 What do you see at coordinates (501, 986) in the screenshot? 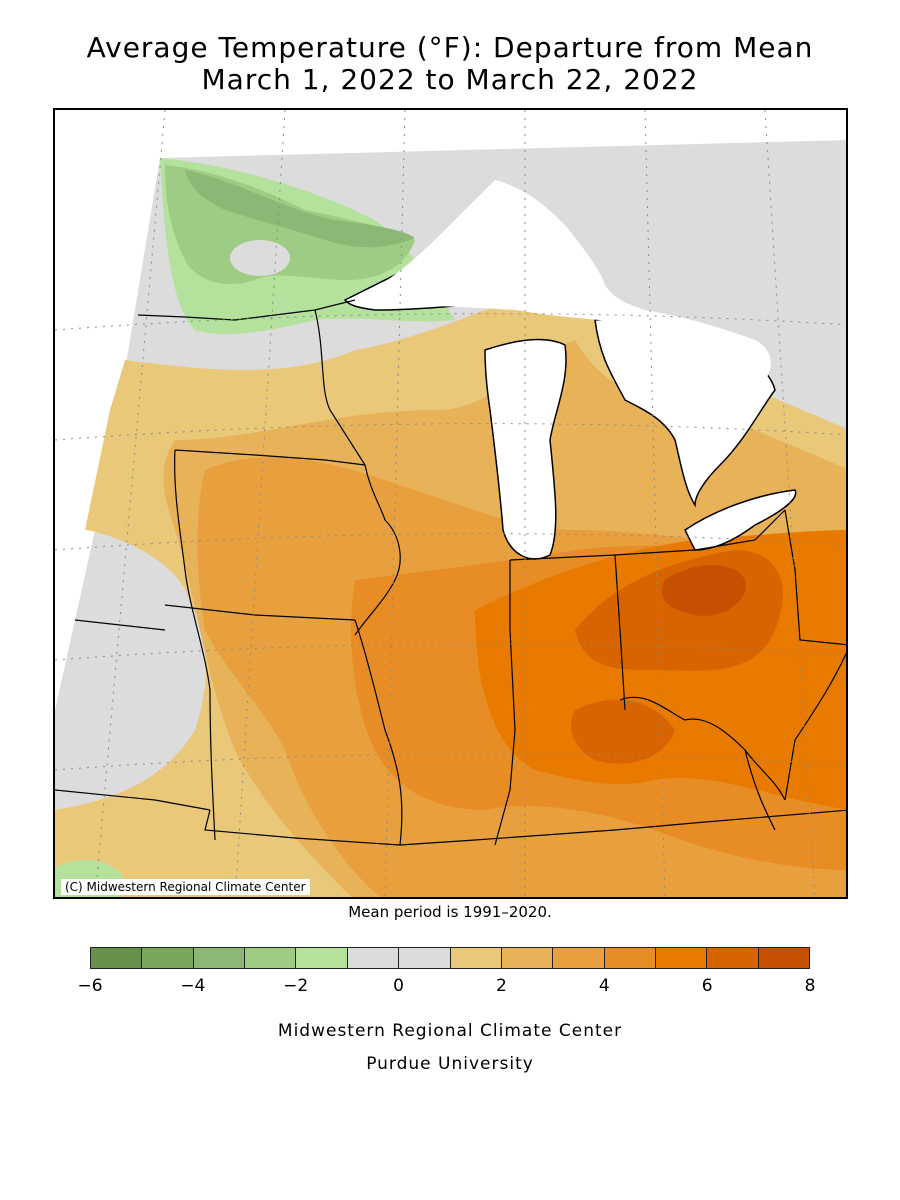
I see `legend-tick-label: 2` at bounding box center [501, 986].